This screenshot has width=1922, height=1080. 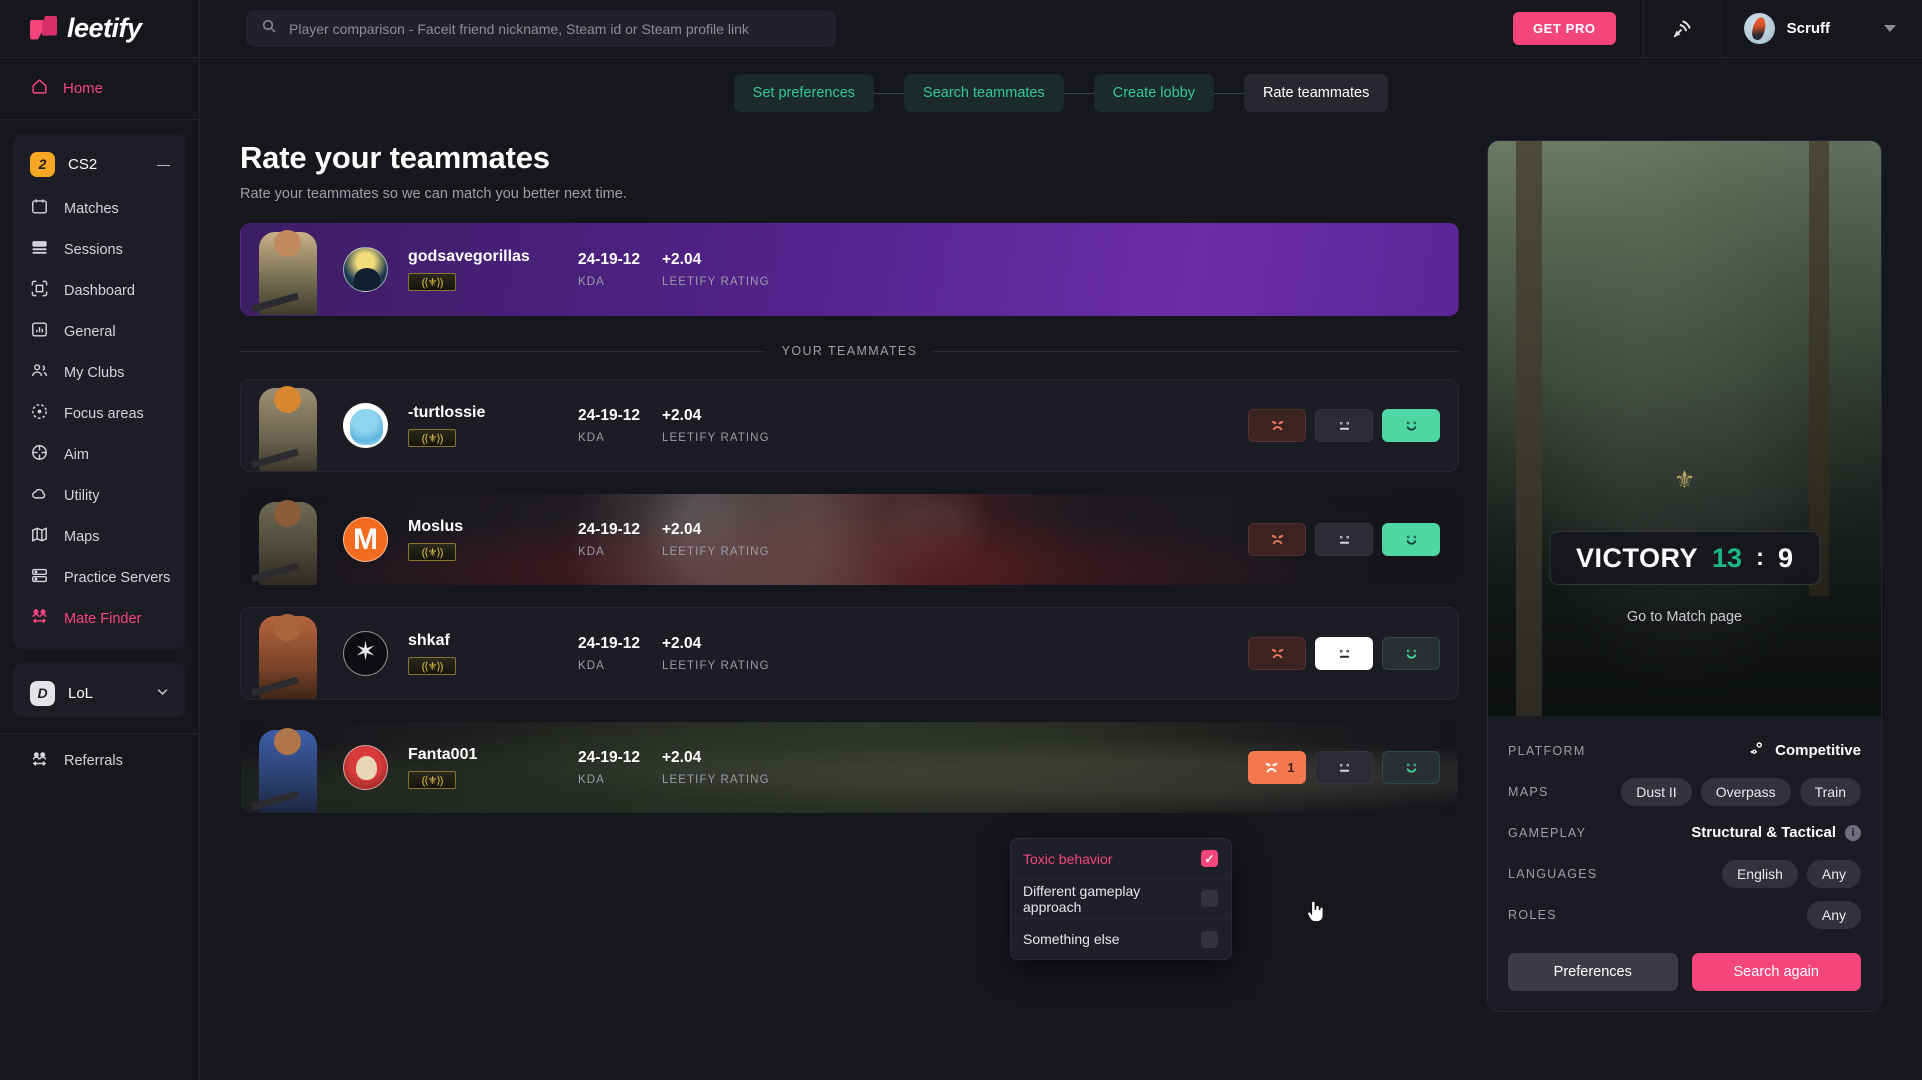 What do you see at coordinates (99, 761) in the screenshot?
I see `sidebar-item-referrals: Referrals` at bounding box center [99, 761].